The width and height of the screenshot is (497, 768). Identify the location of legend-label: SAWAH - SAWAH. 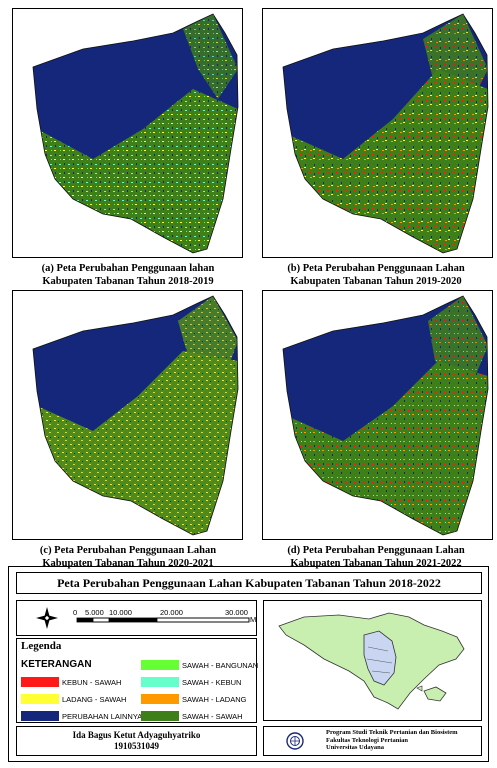
(212, 716).